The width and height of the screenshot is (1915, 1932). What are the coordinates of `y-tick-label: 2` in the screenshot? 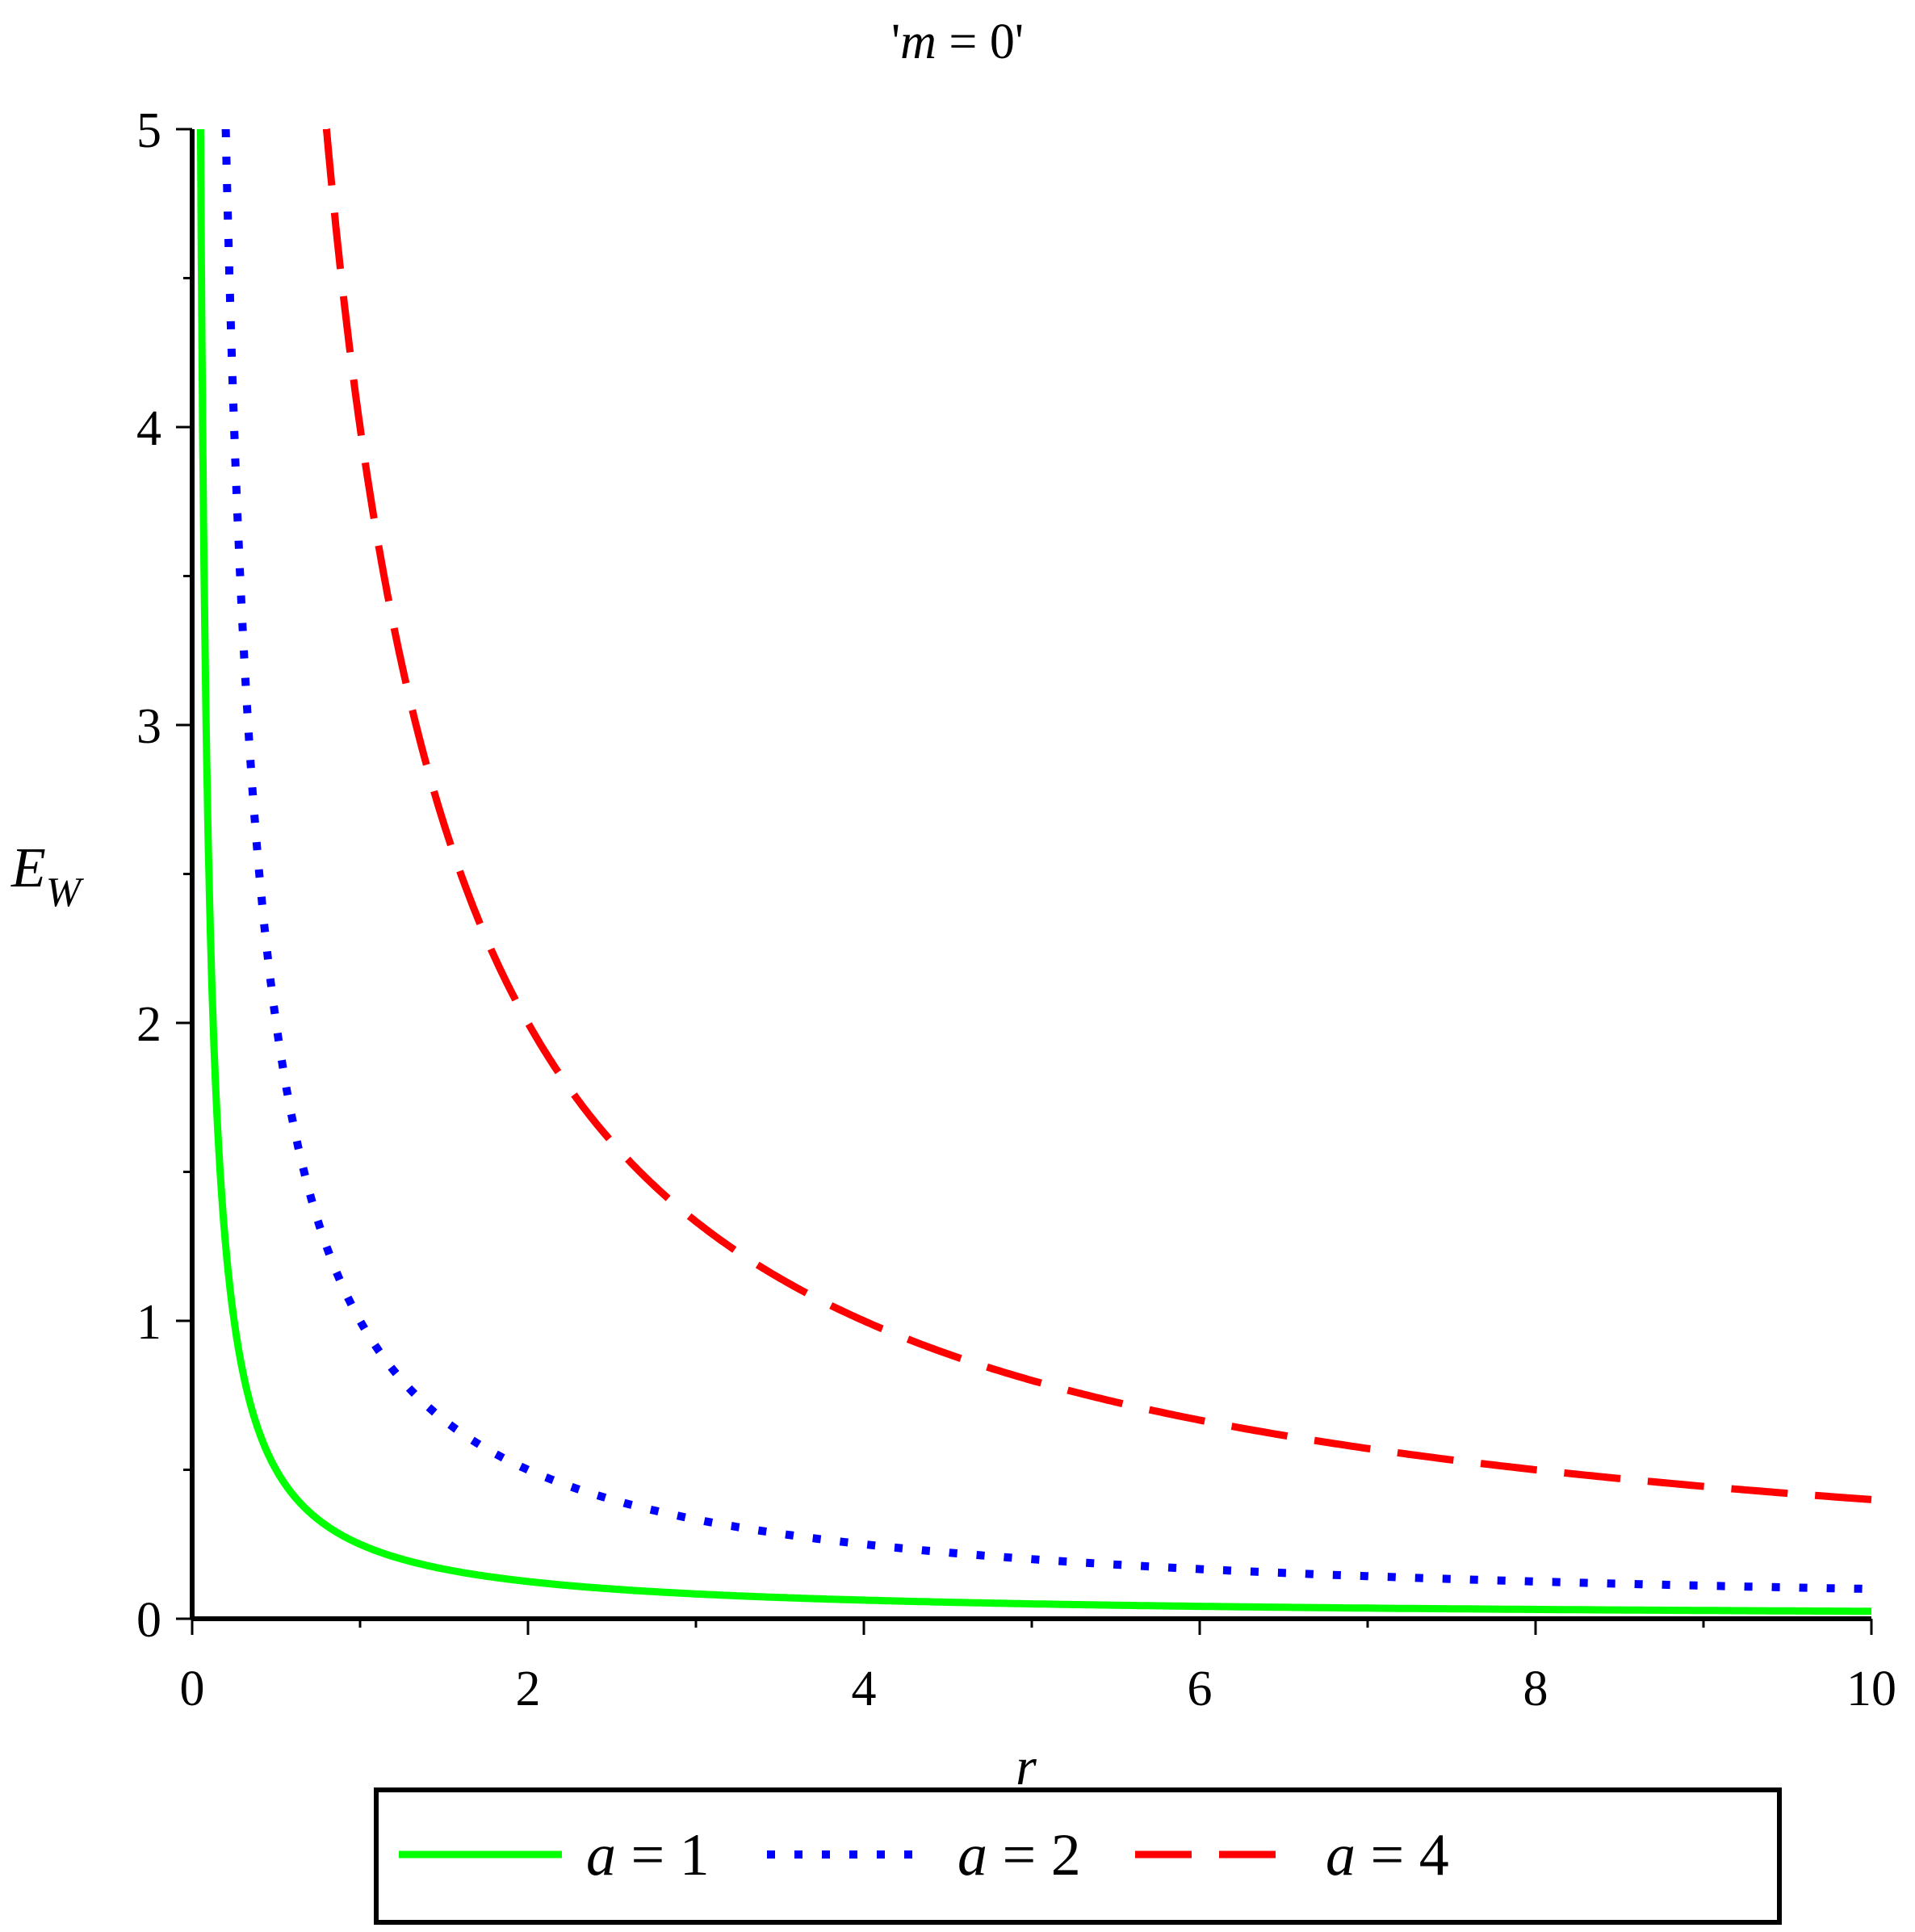 It's located at (148, 1024).